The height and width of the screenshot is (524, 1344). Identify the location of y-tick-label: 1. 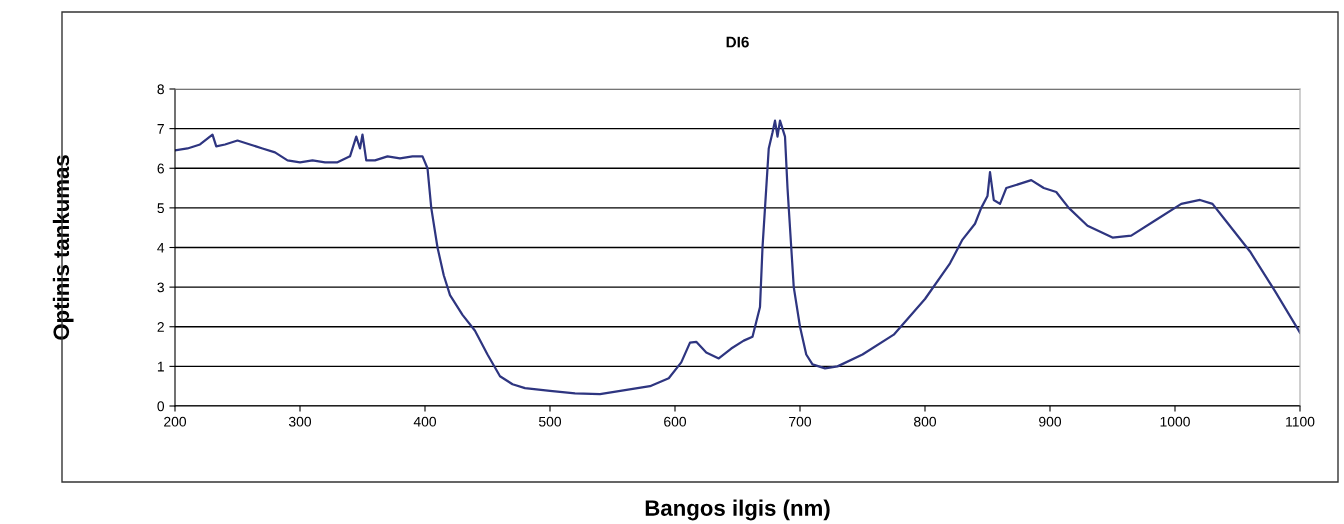
(160, 366).